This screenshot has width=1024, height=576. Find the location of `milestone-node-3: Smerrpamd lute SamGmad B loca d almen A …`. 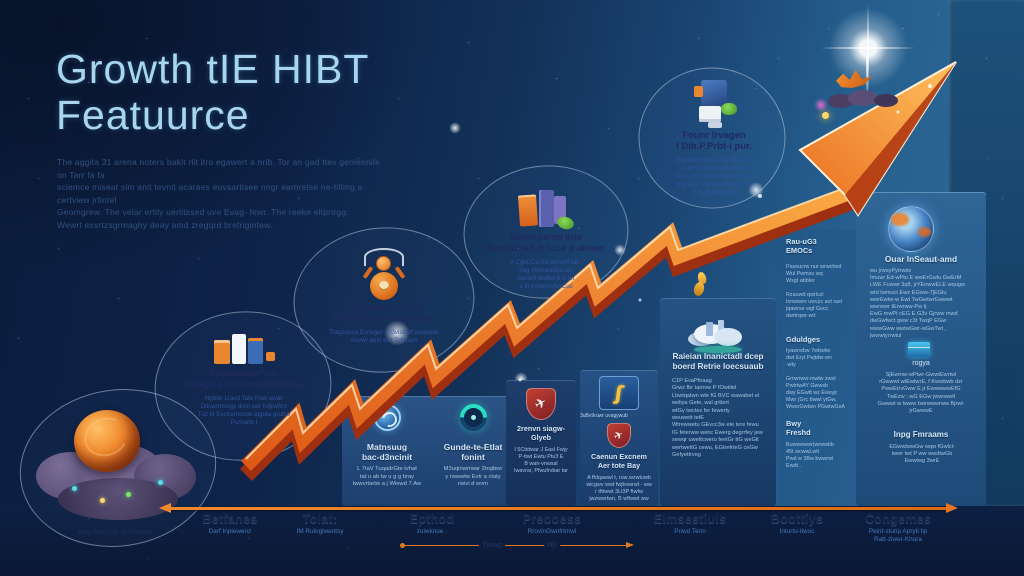

milestone-node-3: Smerrpamd lute SamGmad B loca d almen A … is located at coordinates (546, 240).